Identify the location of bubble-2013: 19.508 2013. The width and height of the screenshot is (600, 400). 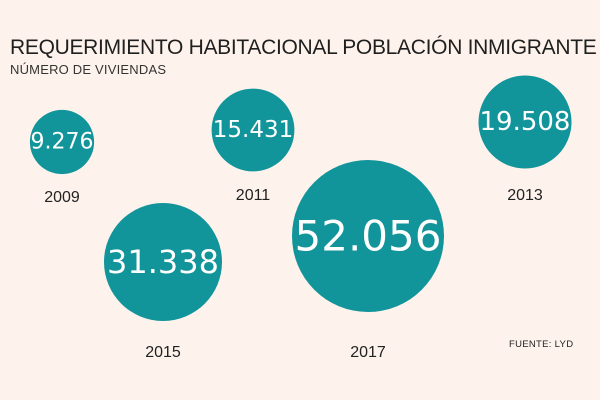
(525, 139).